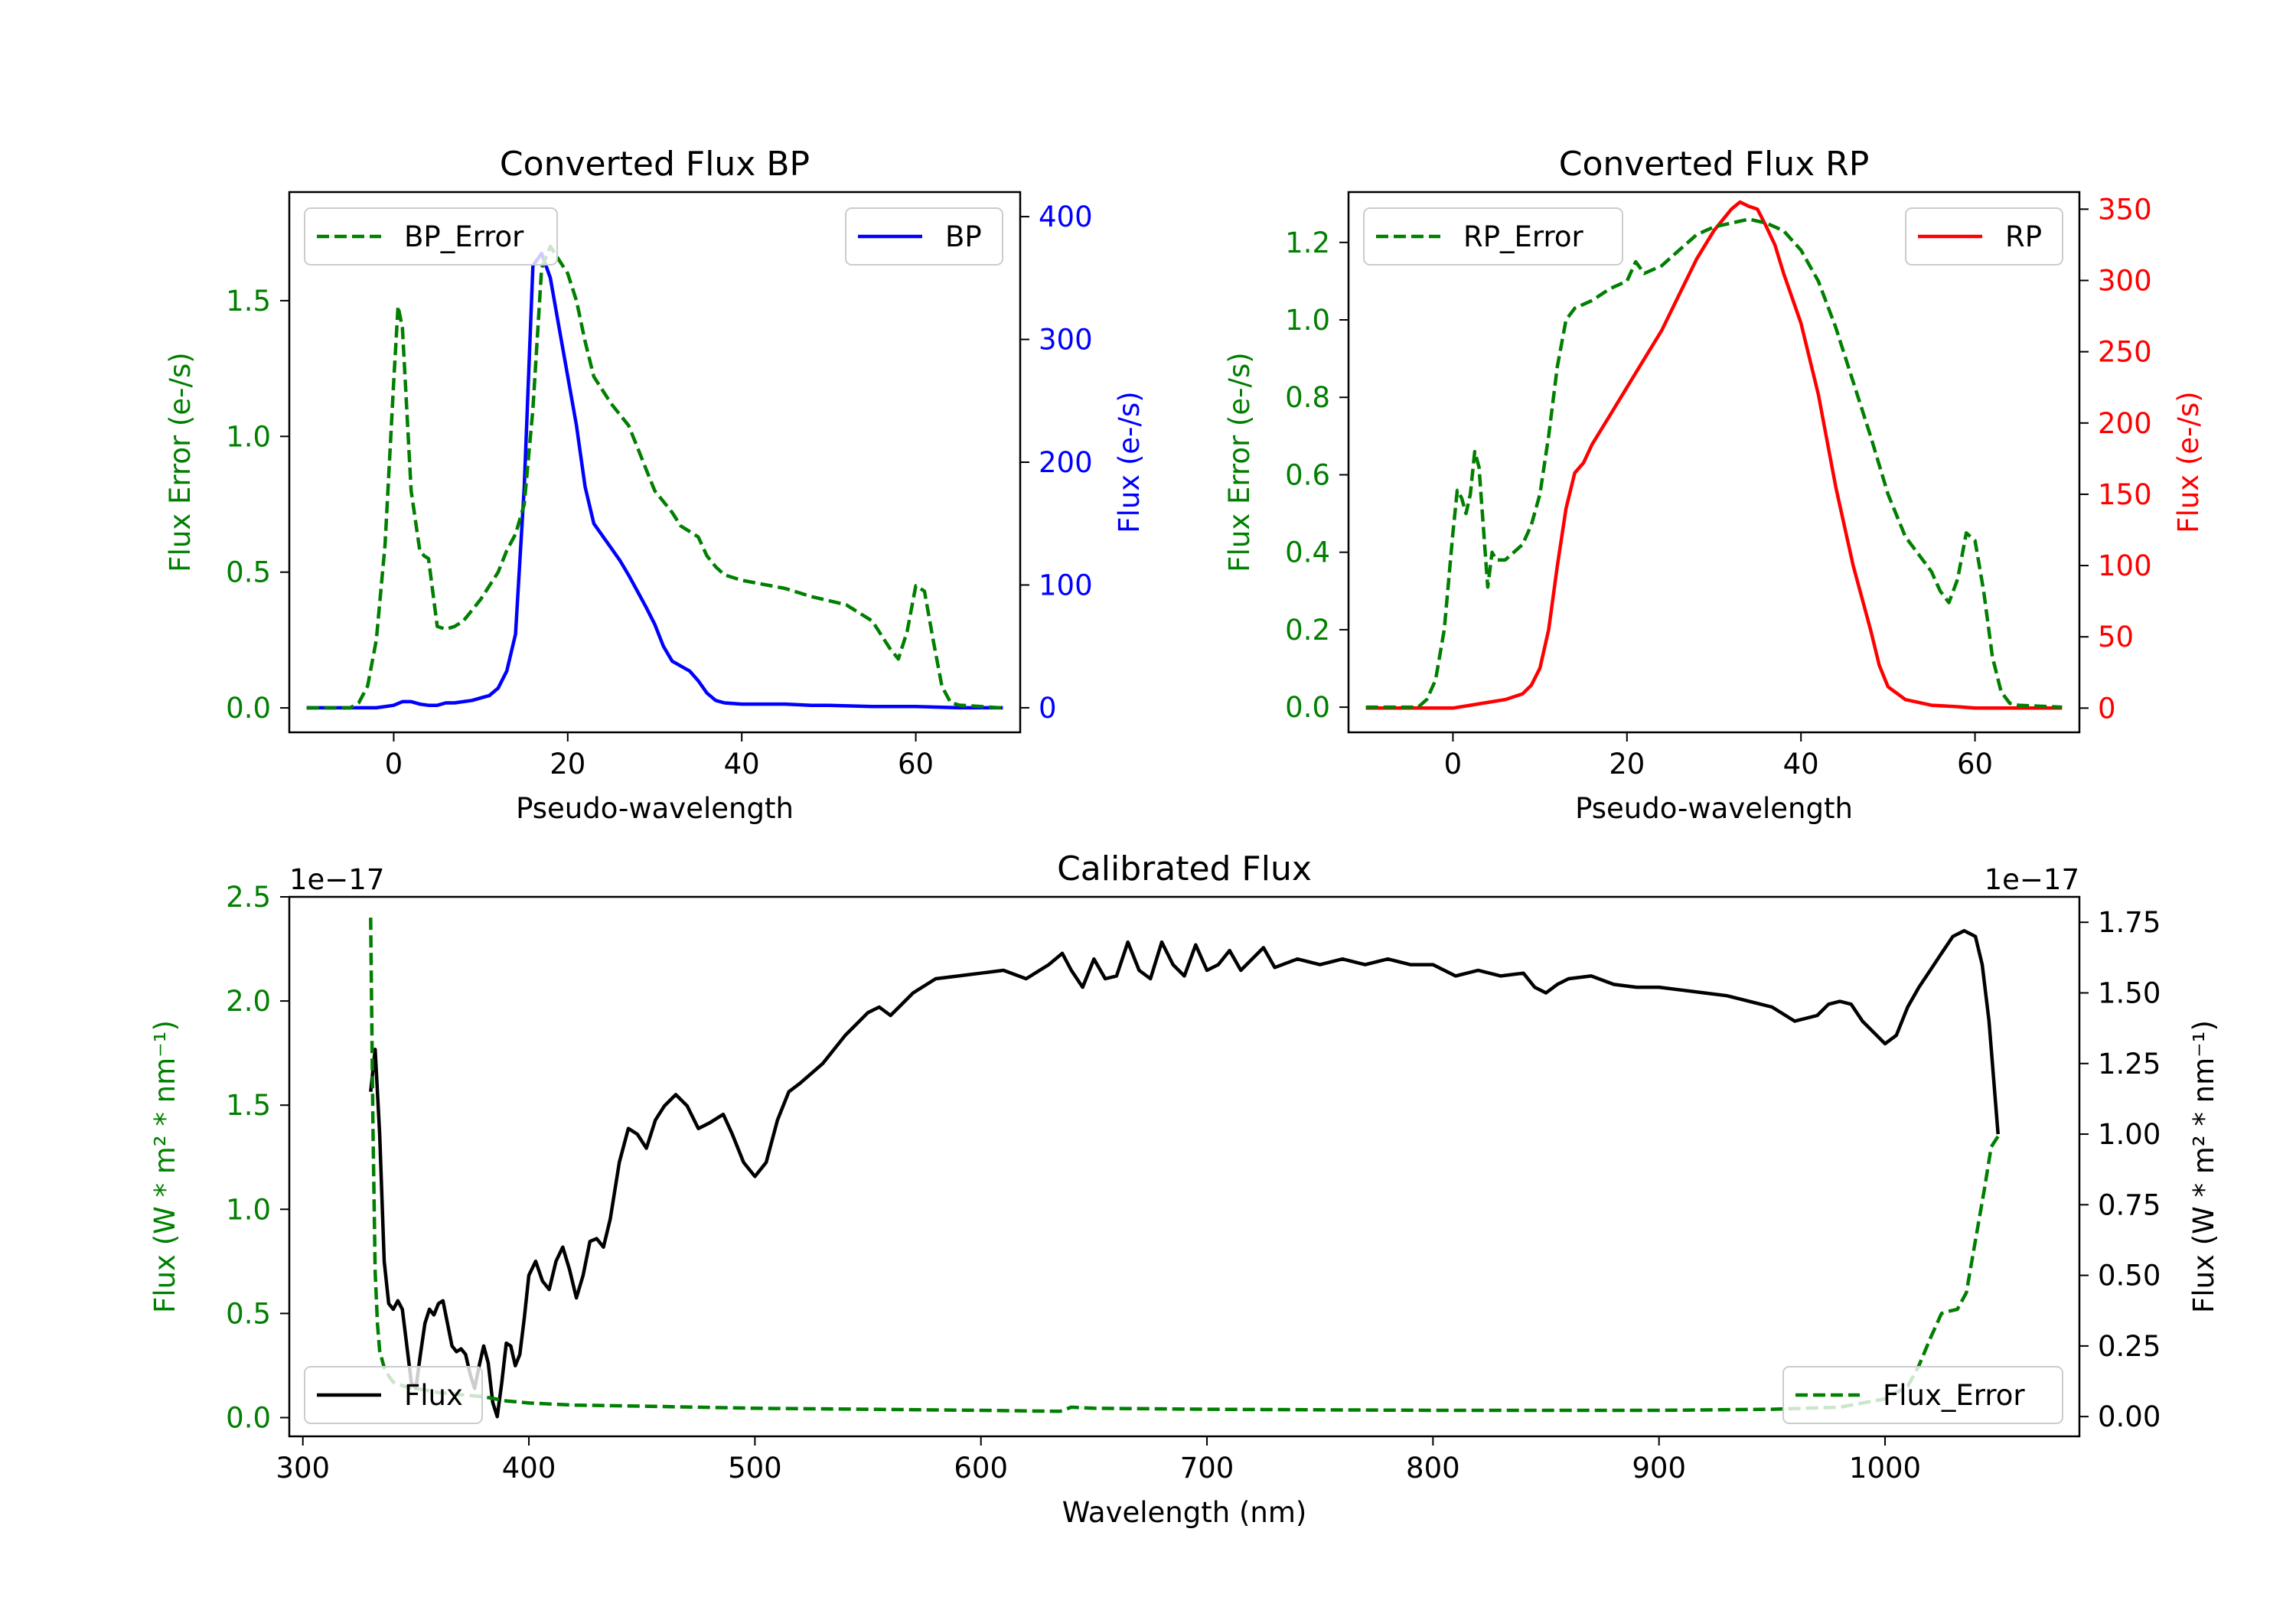  Describe the element at coordinates (464, 237) in the screenshot. I see `bp-legend-error-label: BP_Error` at that location.